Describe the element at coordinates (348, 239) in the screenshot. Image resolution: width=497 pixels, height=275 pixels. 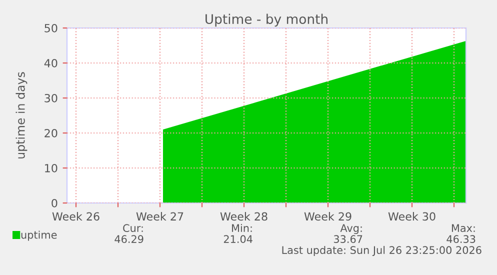
I see `text: 33.67` at that location.